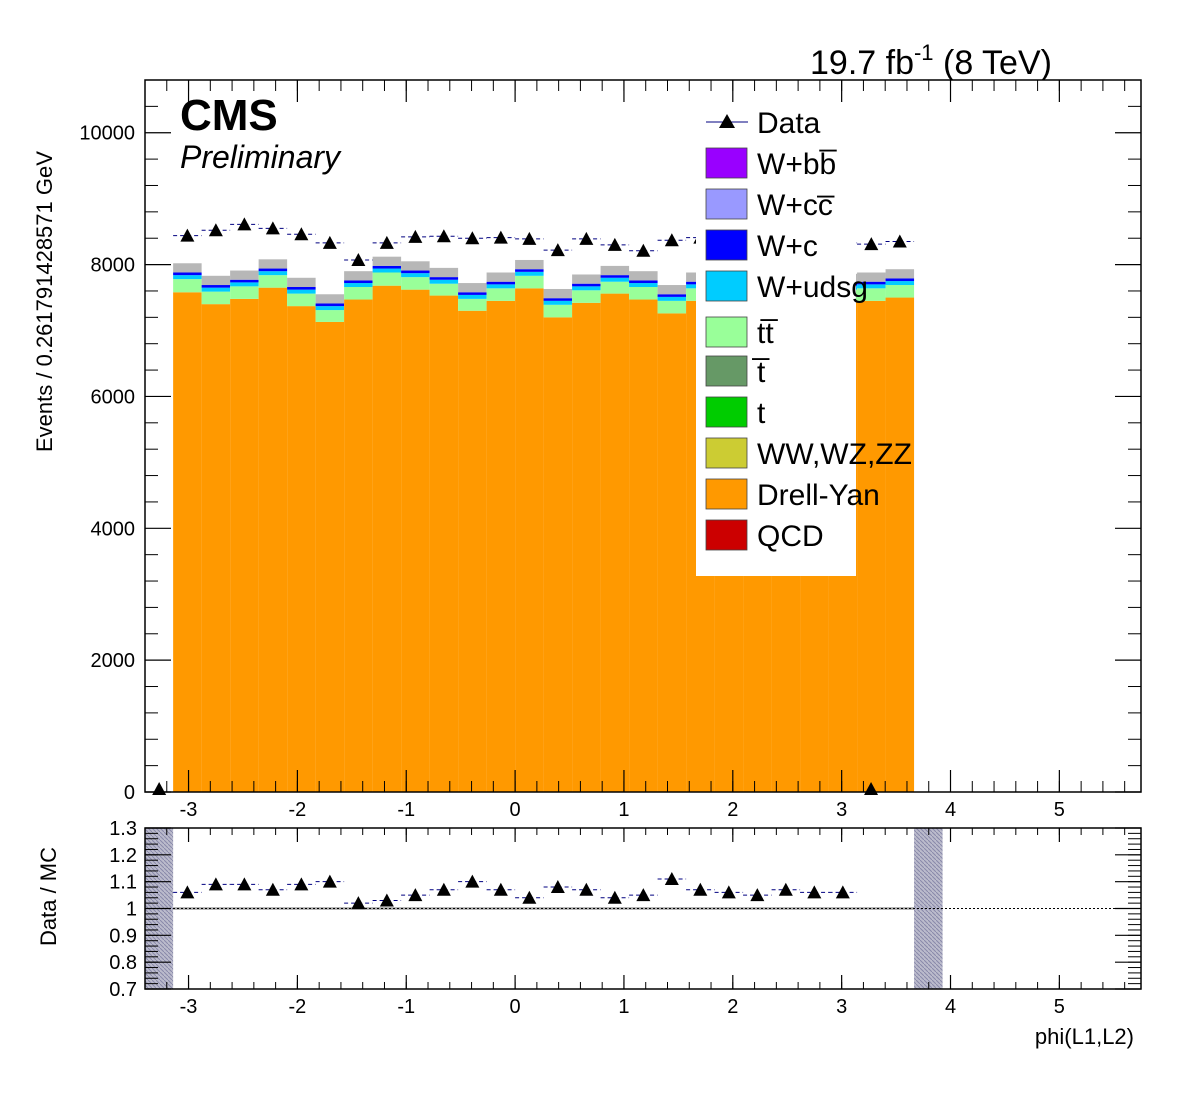 The width and height of the screenshot is (1200, 1100). Describe the element at coordinates (812, 287) in the screenshot. I see `legend-label: W+udsg` at that location.